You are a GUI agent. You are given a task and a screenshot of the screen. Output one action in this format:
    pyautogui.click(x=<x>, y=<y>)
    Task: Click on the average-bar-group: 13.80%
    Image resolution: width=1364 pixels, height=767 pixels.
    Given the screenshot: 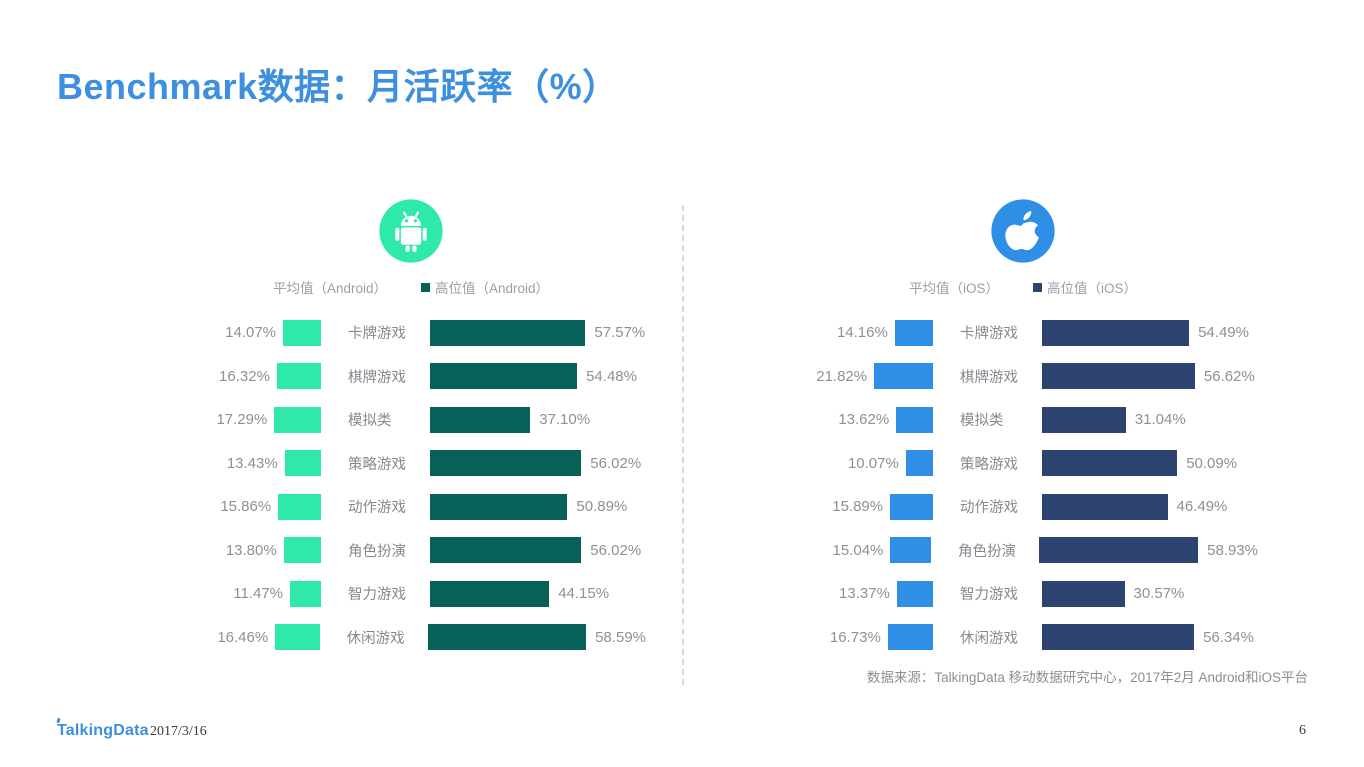 What is the action you would take?
    pyautogui.click(x=248, y=550)
    